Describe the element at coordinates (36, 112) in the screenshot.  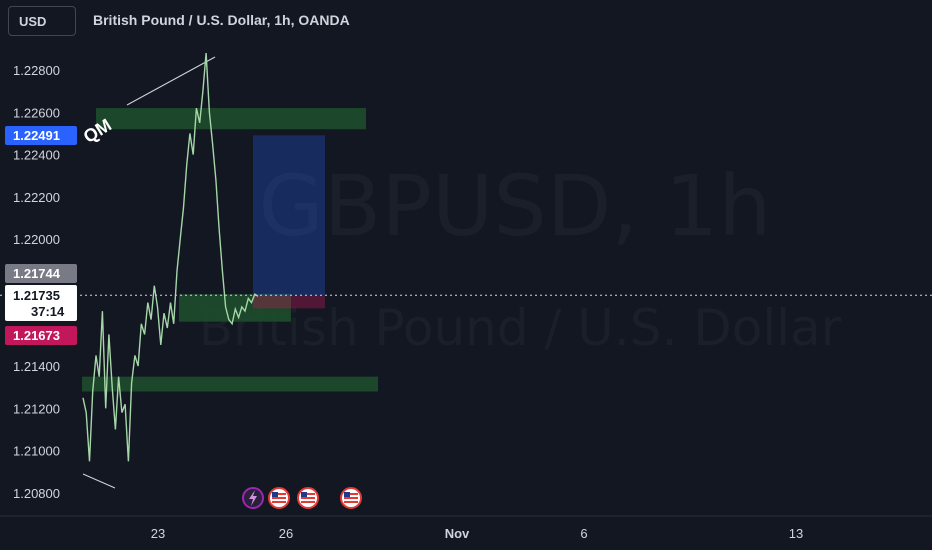
I see `y-tick-label: 1.22600` at that location.